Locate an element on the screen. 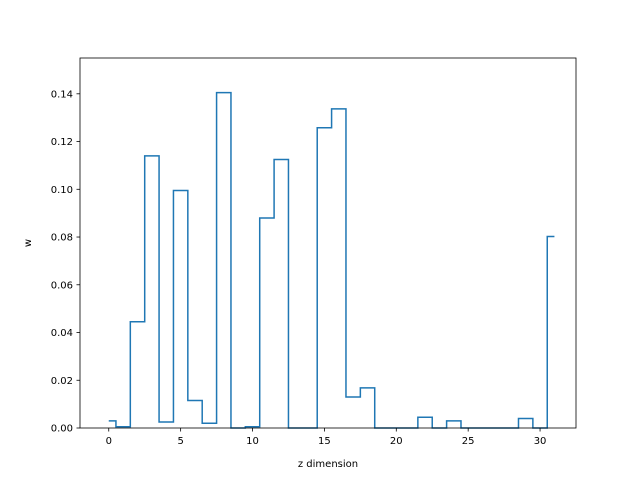 The width and height of the screenshot is (640, 480). x-tick-label: 10 is located at coordinates (252, 441).